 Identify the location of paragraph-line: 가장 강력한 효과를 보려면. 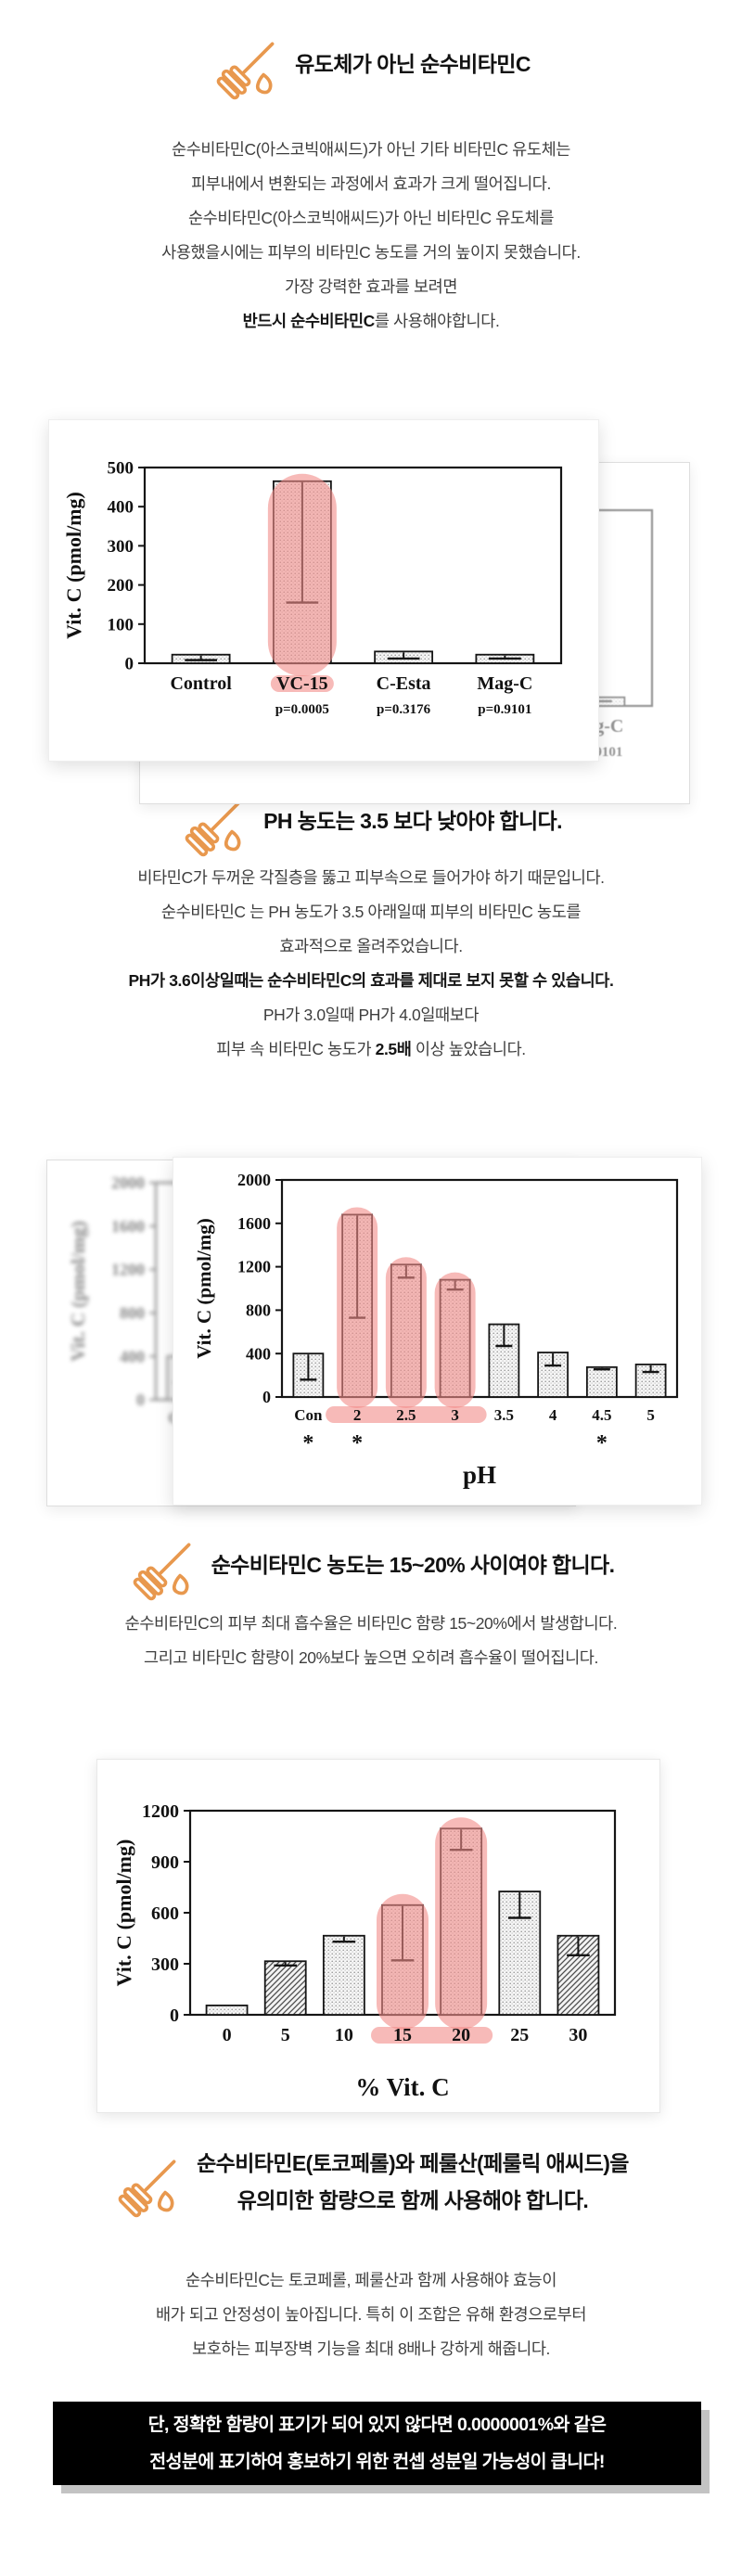
(371, 286).